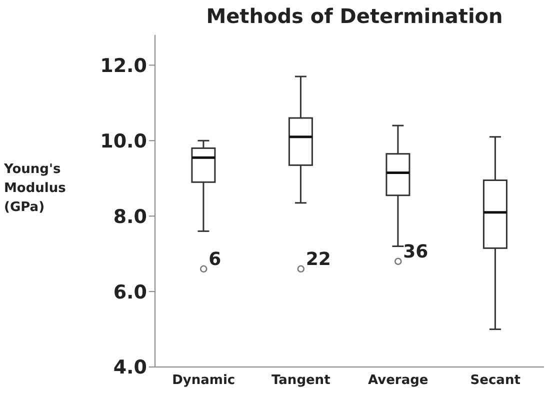 Image resolution: width=549 pixels, height=402 pixels. What do you see at coordinates (318, 259) in the screenshot?
I see `annotation: 22` at bounding box center [318, 259].